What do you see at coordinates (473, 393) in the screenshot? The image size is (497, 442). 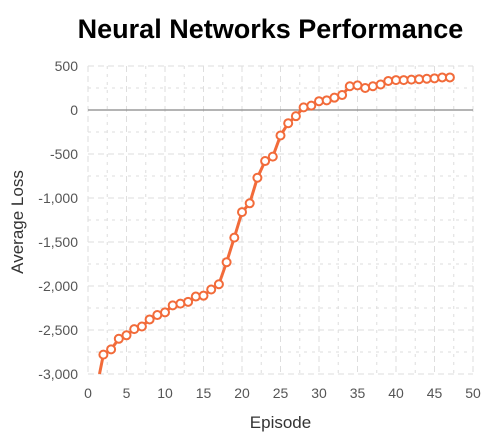 I see `x-tick-label: 50` at bounding box center [473, 393].